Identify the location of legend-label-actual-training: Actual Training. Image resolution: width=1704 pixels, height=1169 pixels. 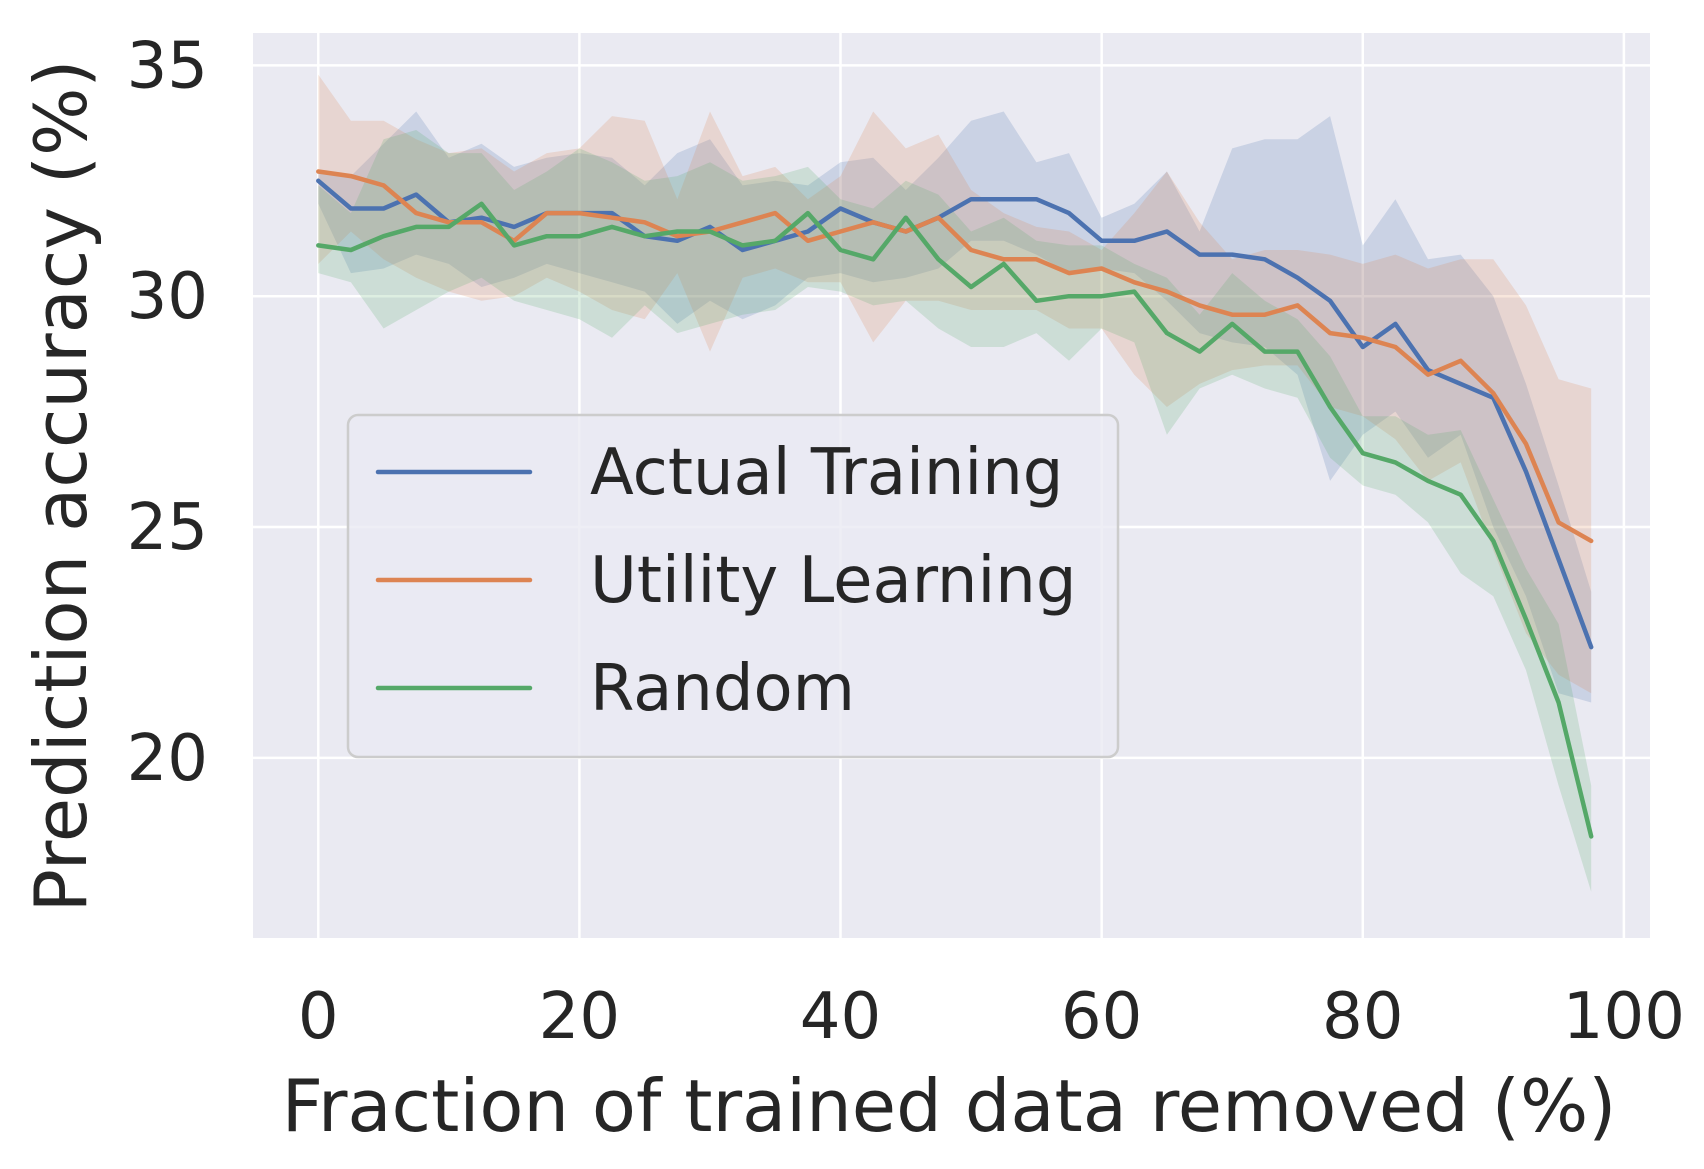
(826, 473).